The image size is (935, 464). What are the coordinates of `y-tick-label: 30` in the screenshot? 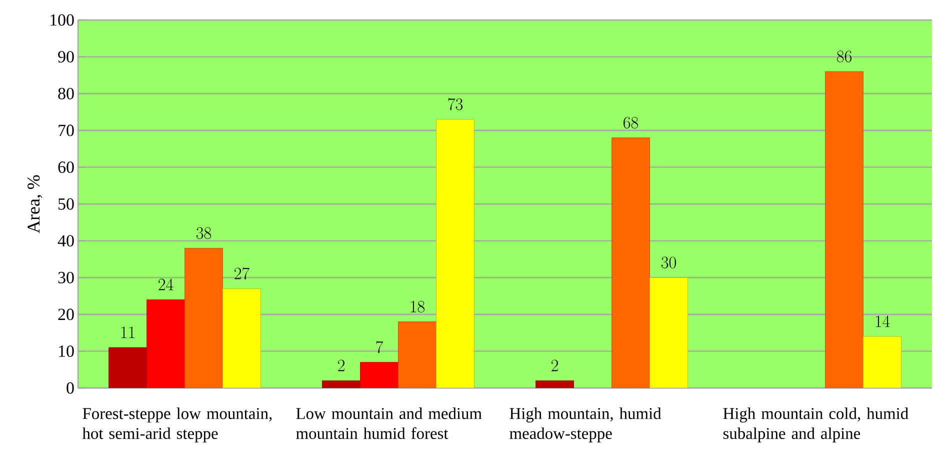 It's located at (66, 278).